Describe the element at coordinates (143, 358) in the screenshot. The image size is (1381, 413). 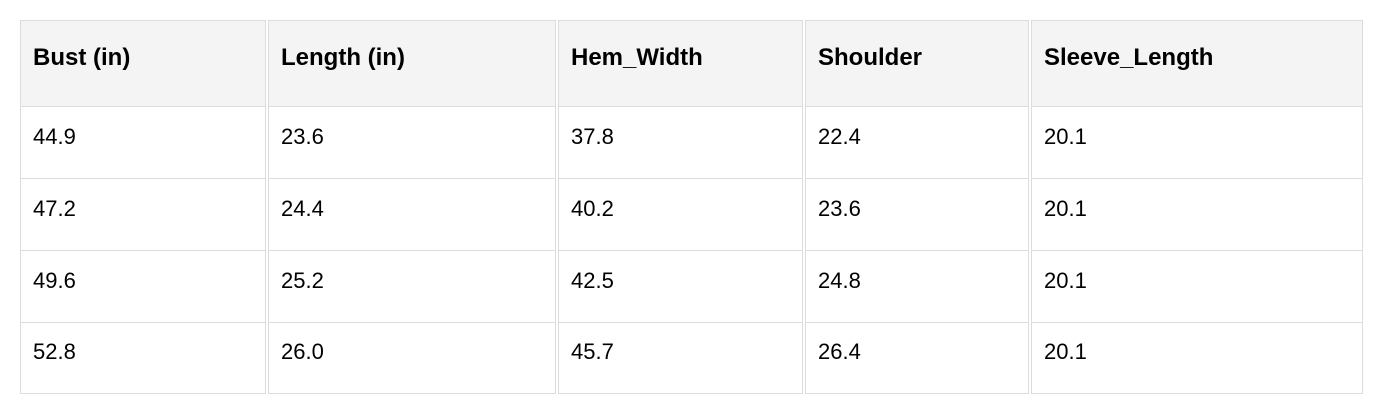
I see `cell-bust: 52.8` at that location.